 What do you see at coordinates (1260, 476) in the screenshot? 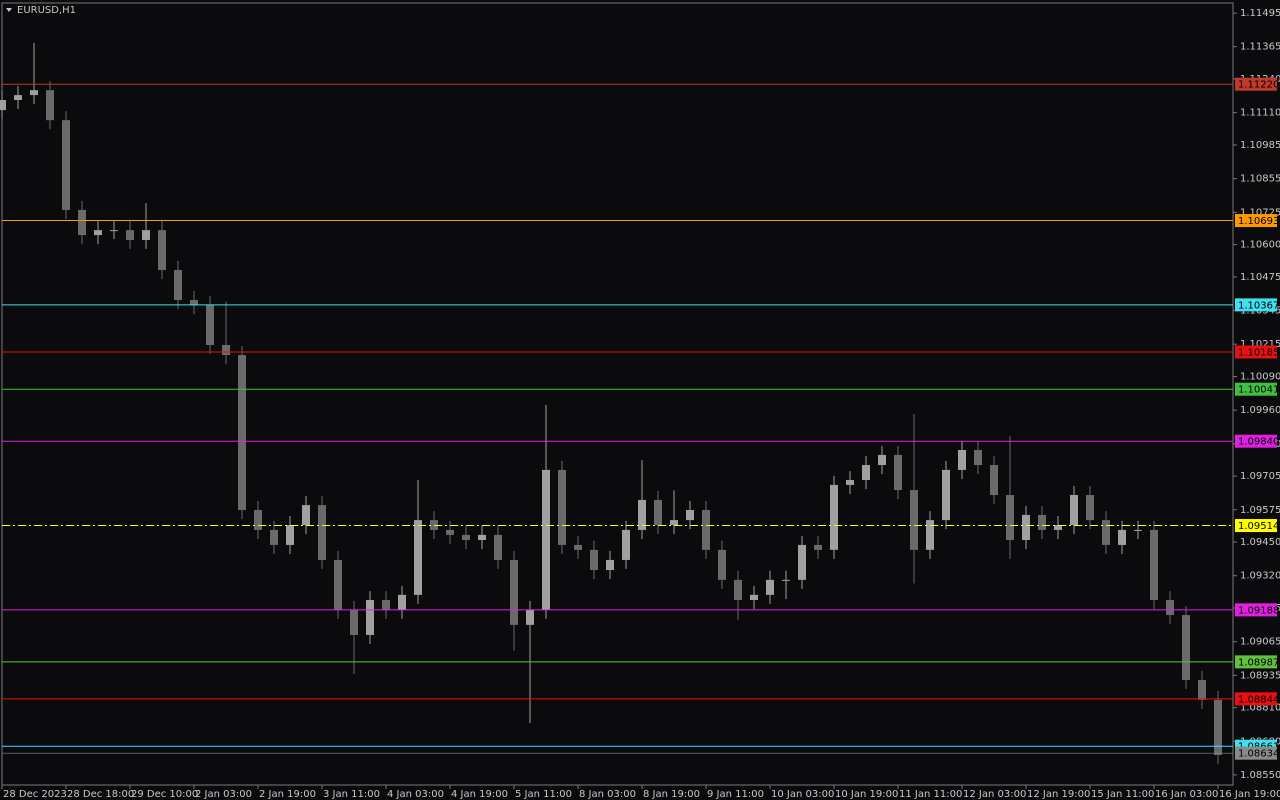
I see `y-tick-label: 1.09705` at bounding box center [1260, 476].